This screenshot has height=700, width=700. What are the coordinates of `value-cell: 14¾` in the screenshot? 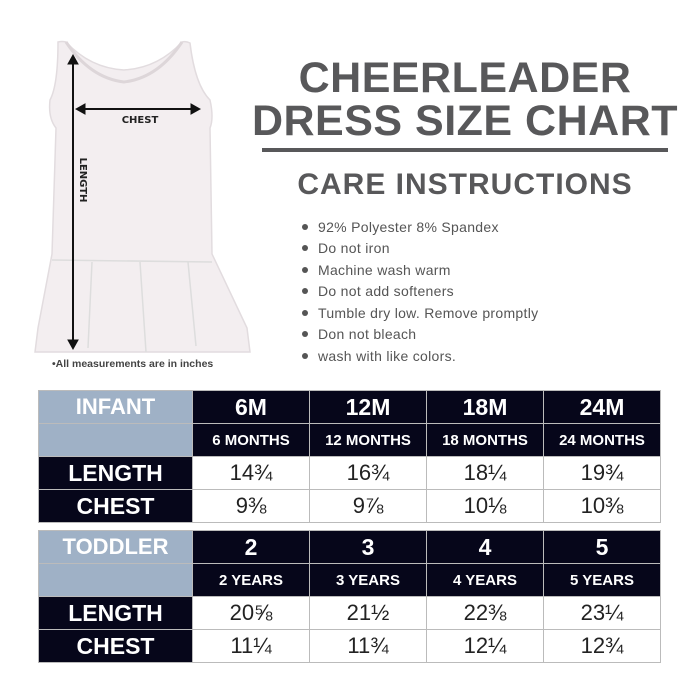 It's located at (251, 473).